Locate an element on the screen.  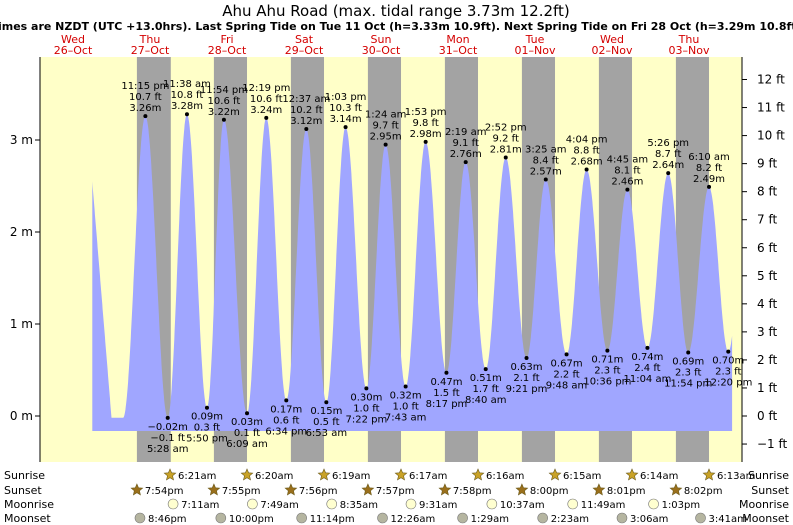
tide-height-m: 3.22m is located at coordinates (224, 112).